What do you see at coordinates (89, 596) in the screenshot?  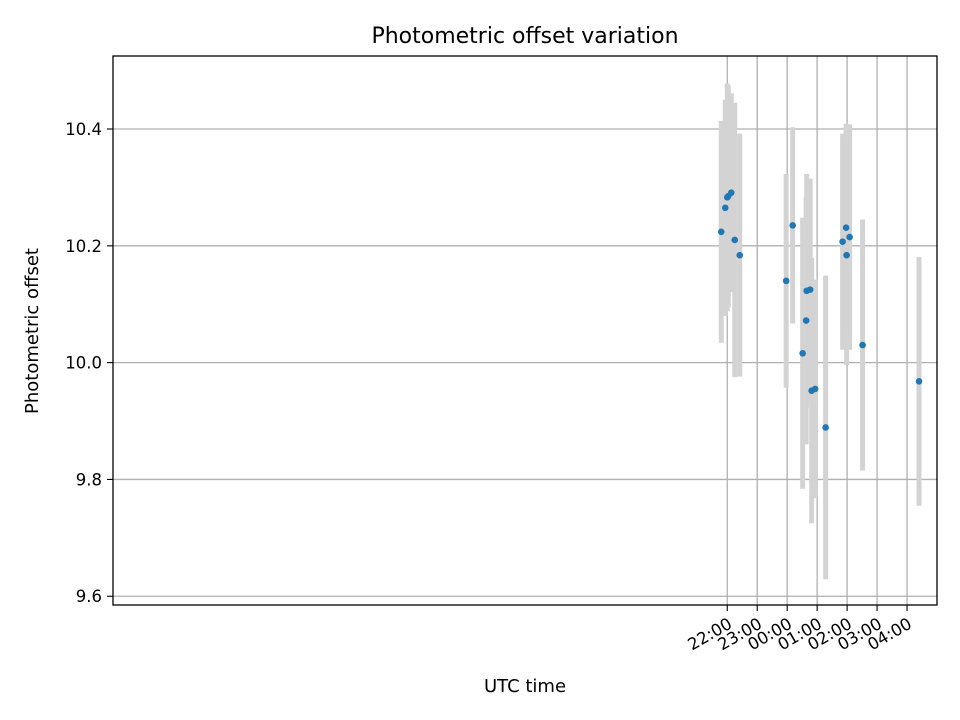 I see `y-tick-label: 9.6` at bounding box center [89, 596].